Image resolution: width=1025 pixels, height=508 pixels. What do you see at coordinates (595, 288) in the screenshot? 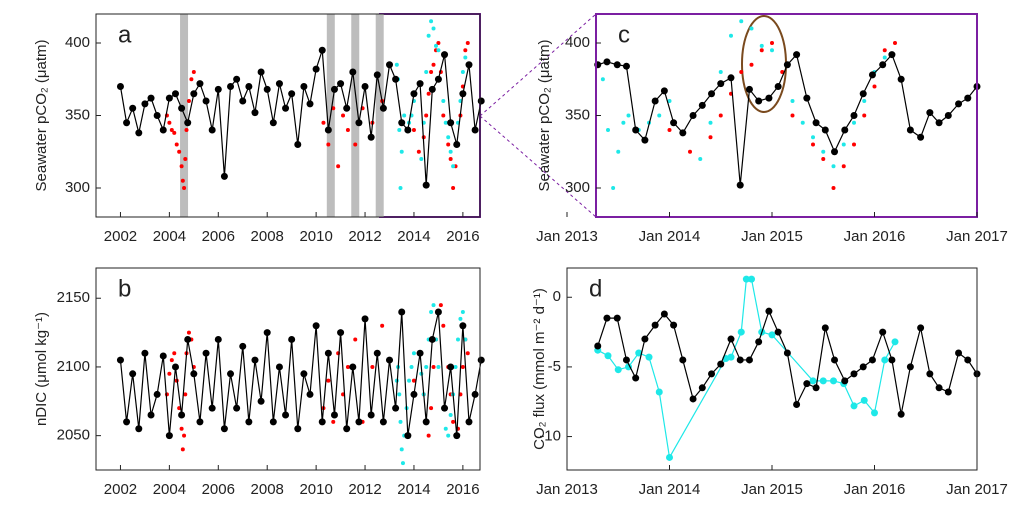
I see `panel-label: d` at bounding box center [595, 288].